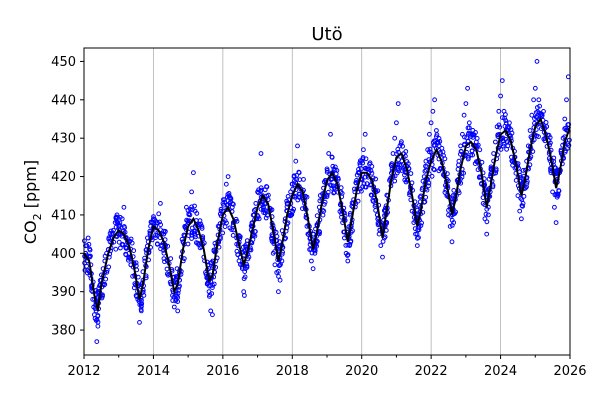 This screenshot has width=600, height=400. I want to click on y-axis-title-unit: [ppm], so click(30, 186).